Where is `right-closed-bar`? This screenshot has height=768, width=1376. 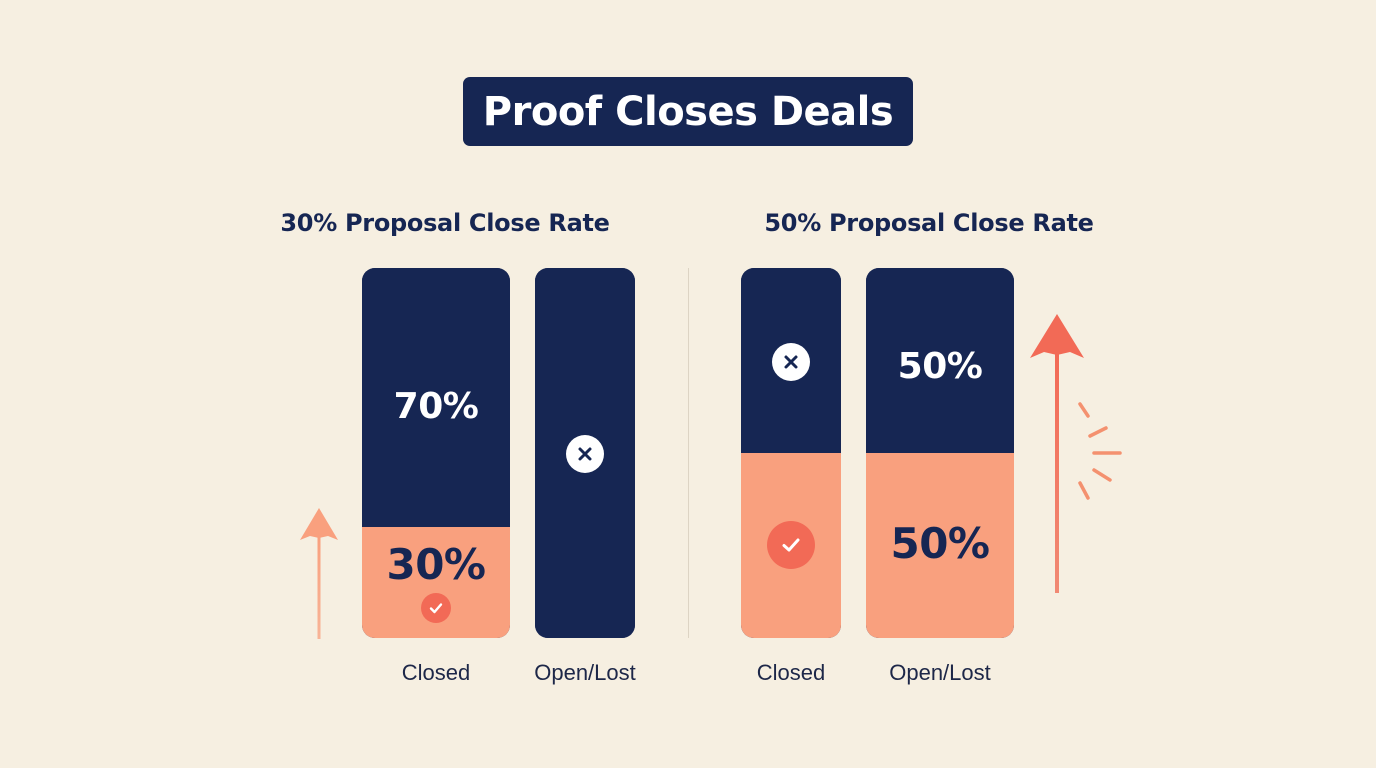
right-closed-bar is located at coordinates (791, 453).